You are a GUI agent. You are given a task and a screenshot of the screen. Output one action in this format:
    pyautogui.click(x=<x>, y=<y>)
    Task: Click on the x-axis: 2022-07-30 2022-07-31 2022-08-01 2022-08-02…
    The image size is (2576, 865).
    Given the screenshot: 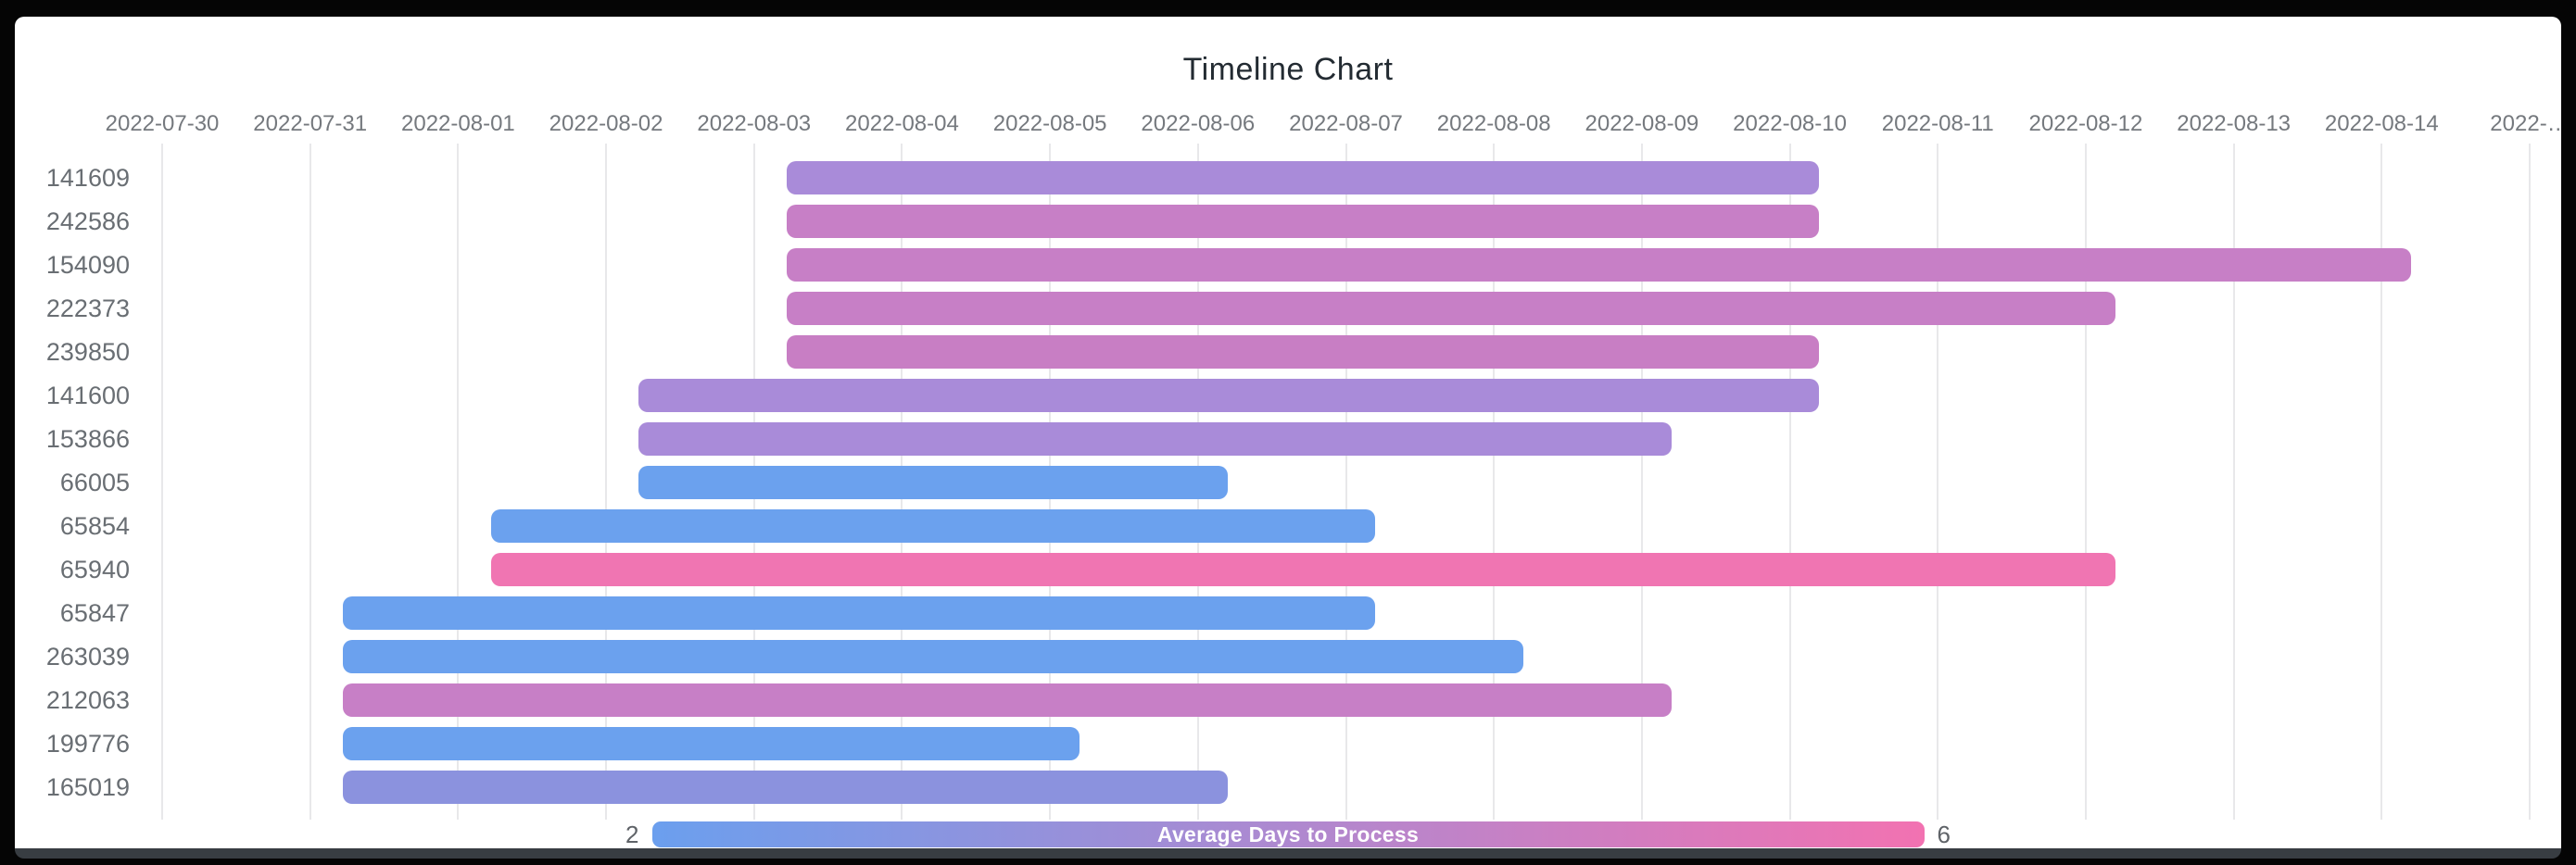 What is the action you would take?
    pyautogui.click(x=1333, y=126)
    